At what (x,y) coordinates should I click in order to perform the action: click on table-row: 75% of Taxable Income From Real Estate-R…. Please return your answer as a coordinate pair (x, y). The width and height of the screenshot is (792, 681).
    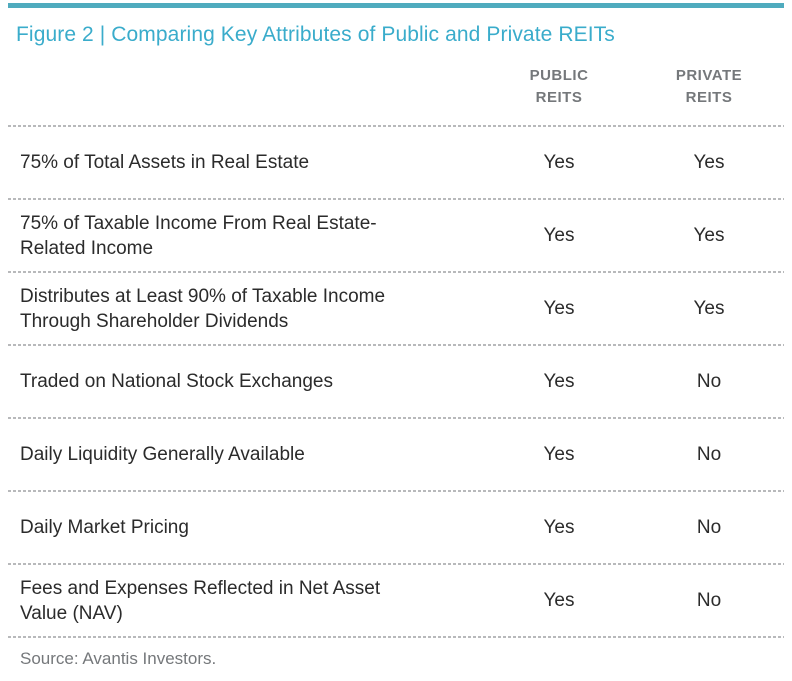
    Looking at the image, I should click on (396, 235).